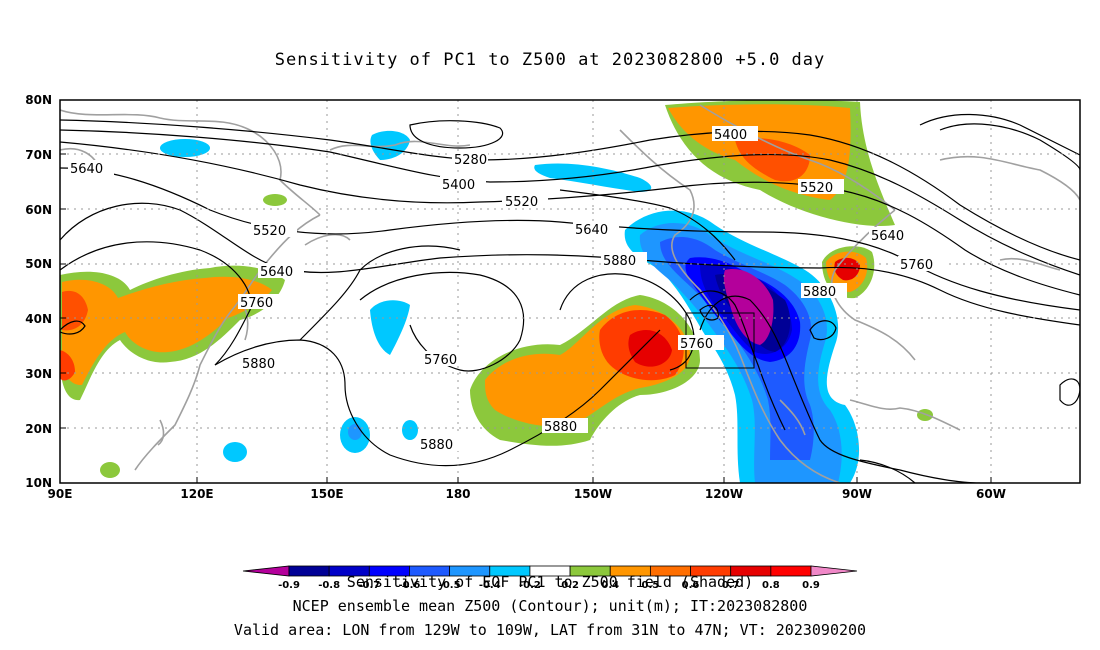  I want to click on lat-tick-label: 30N, so click(38, 374).